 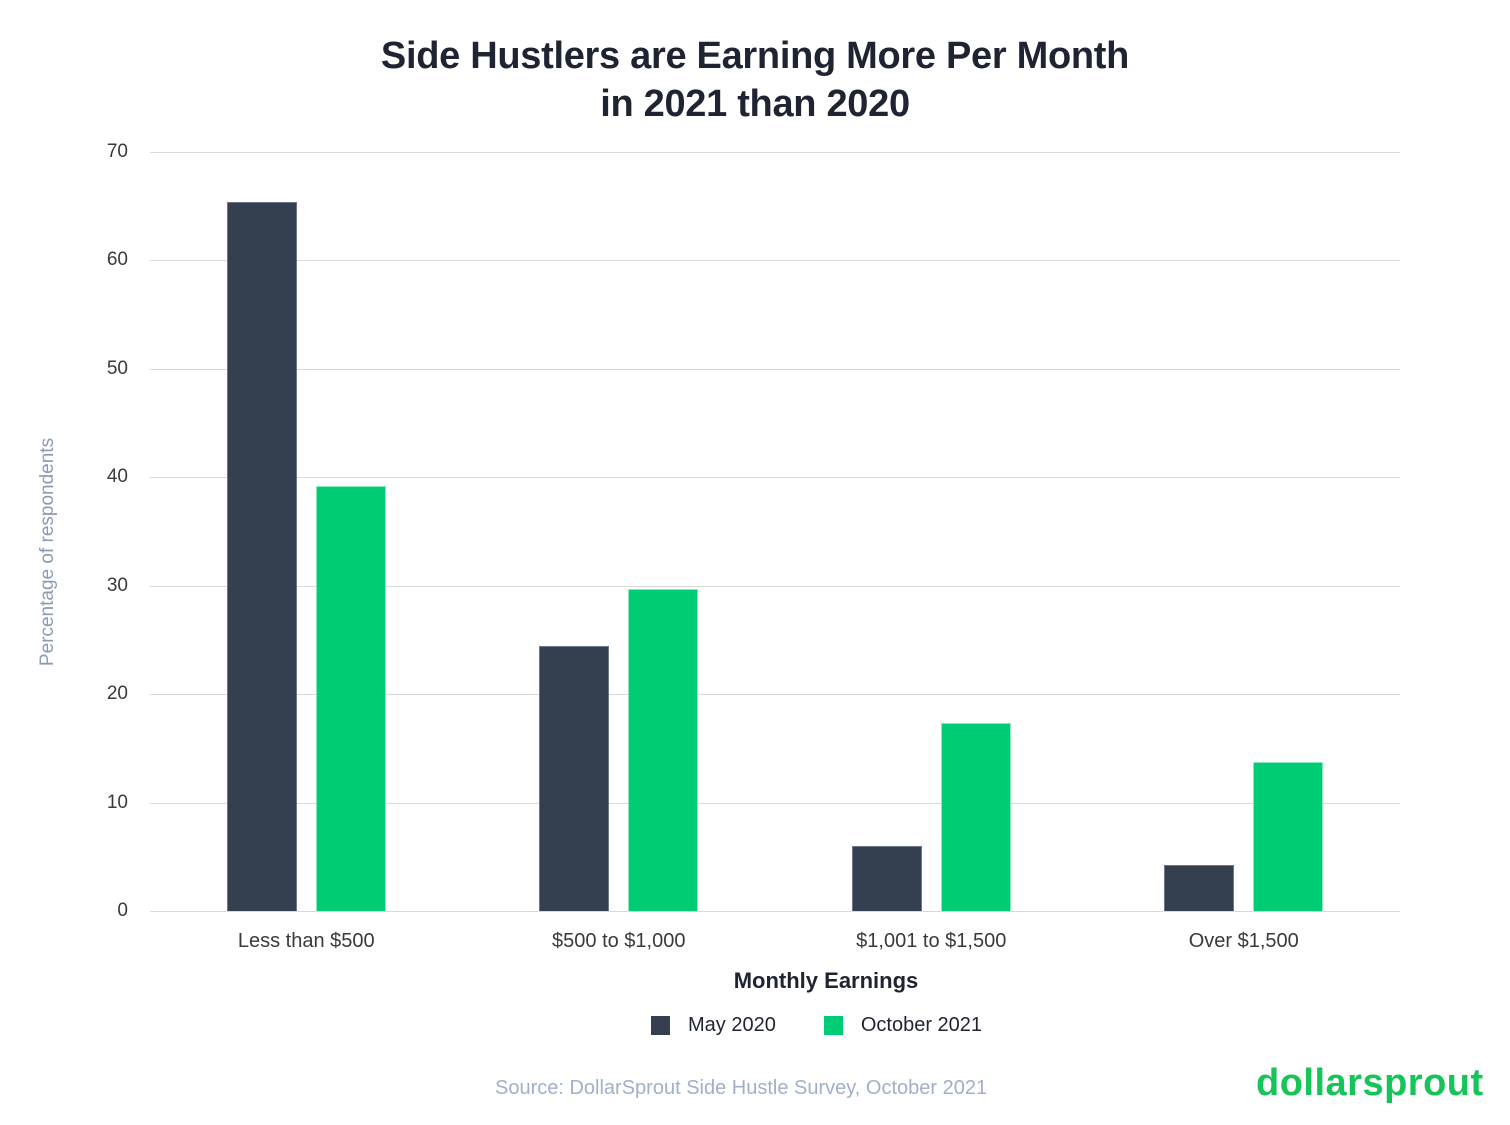 I want to click on x-axis-label: Monthly Earnings, so click(x=826, y=980).